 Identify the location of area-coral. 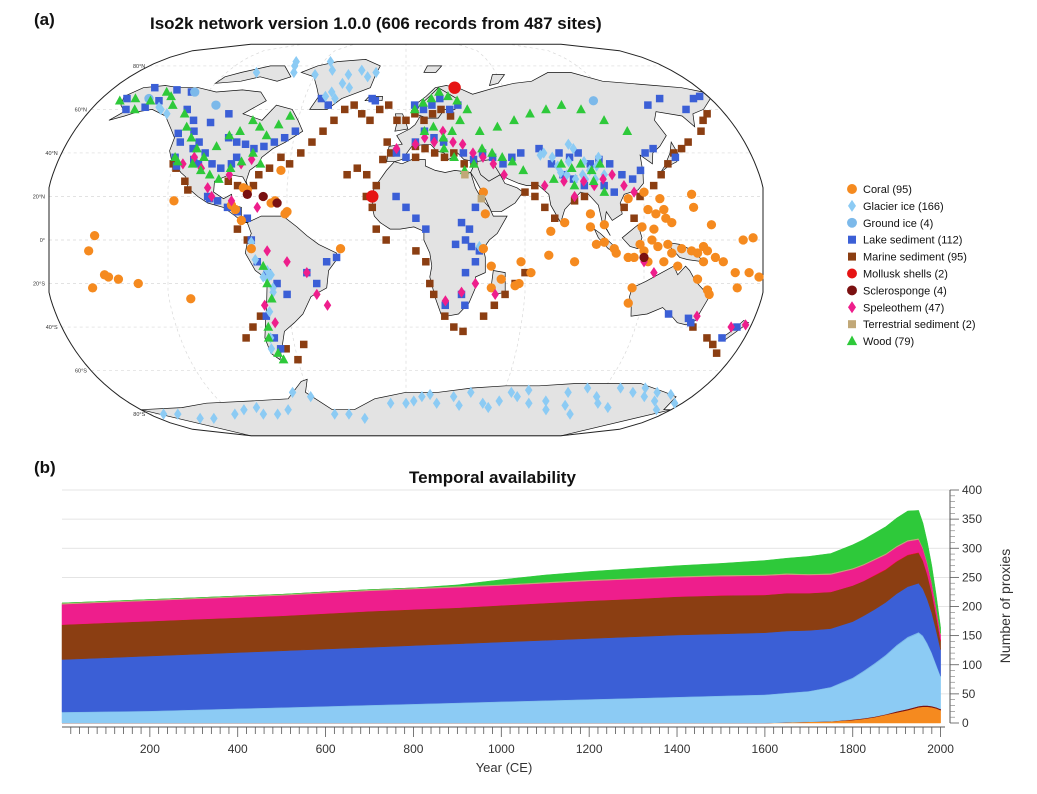
(501, 715).